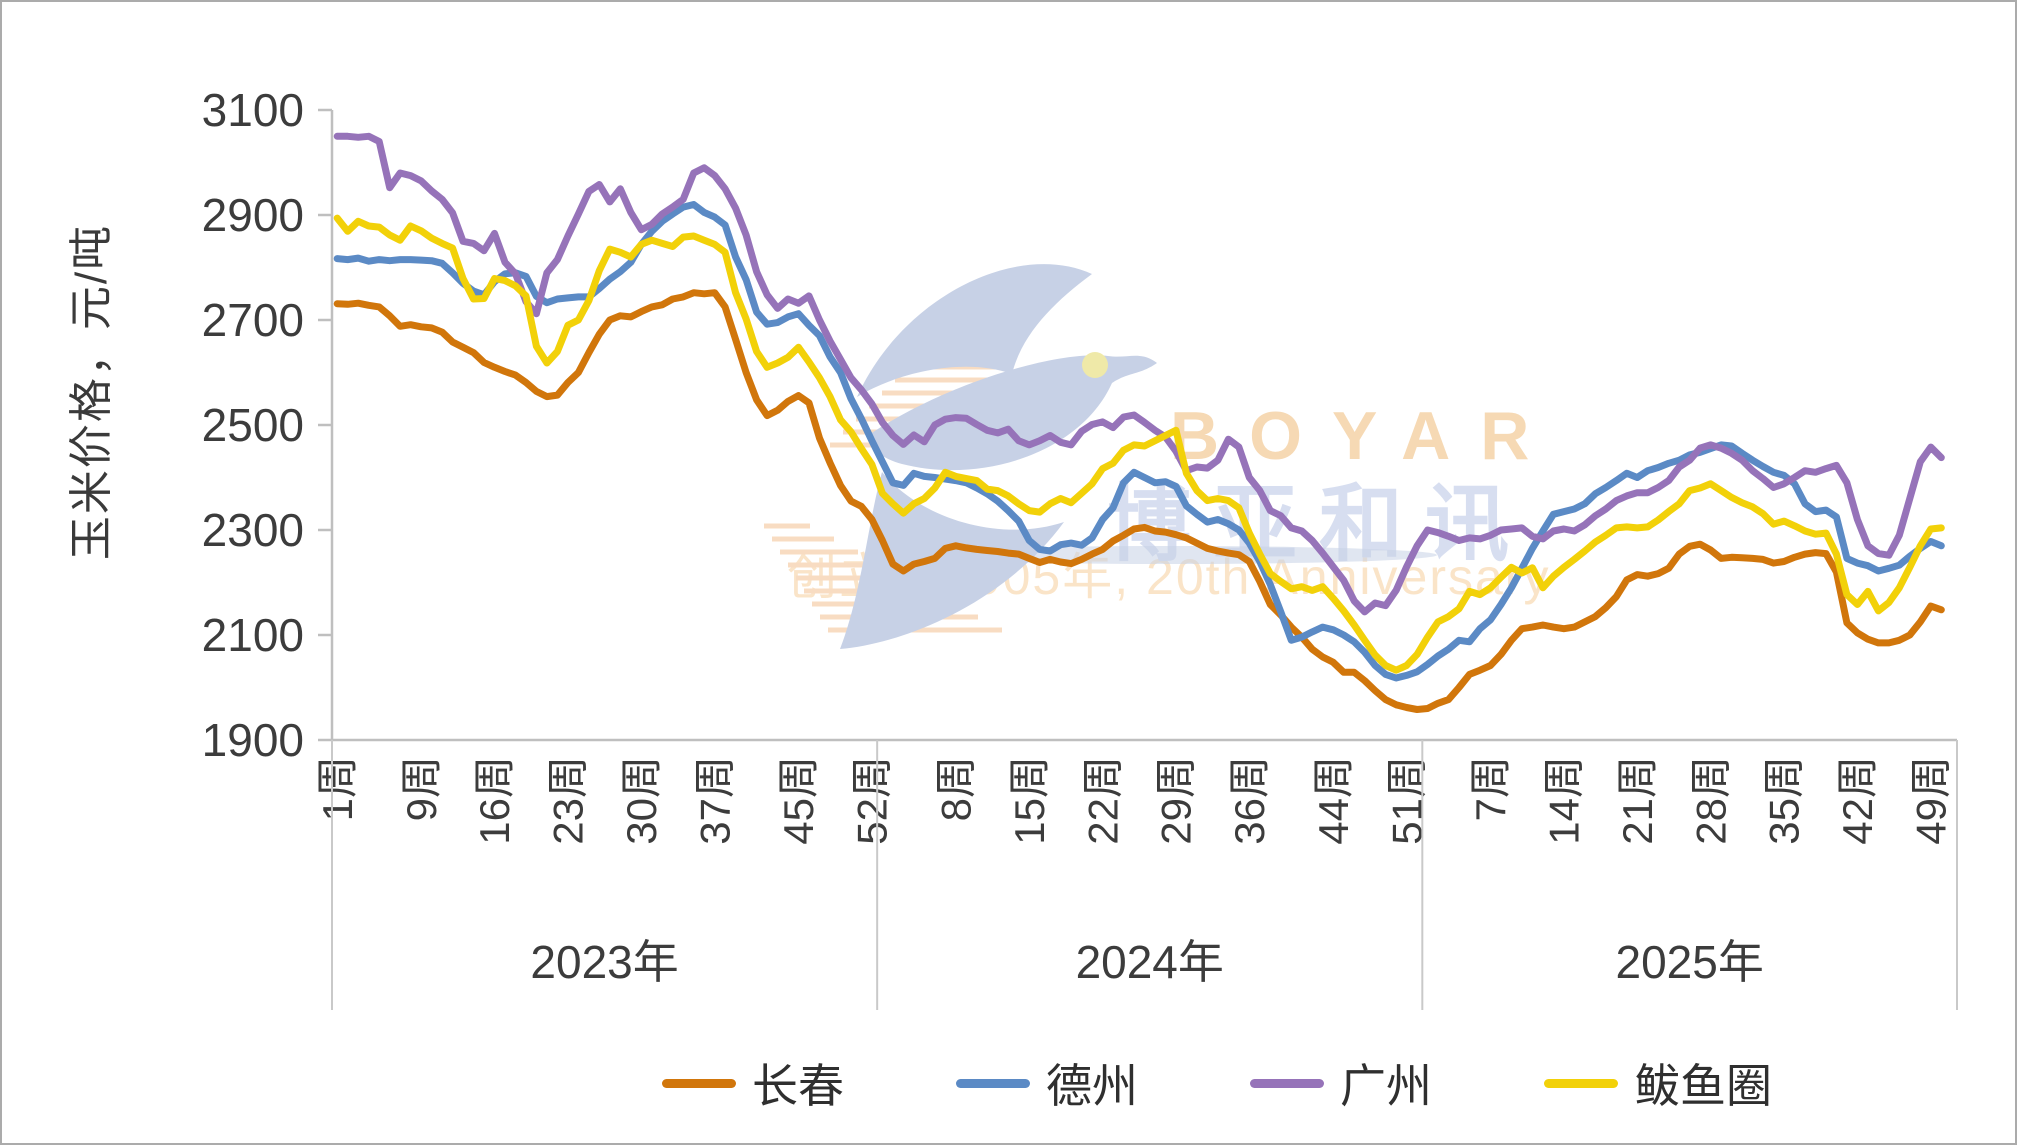  What do you see at coordinates (1150, 962) in the screenshot?
I see `year-label: 2024年` at bounding box center [1150, 962].